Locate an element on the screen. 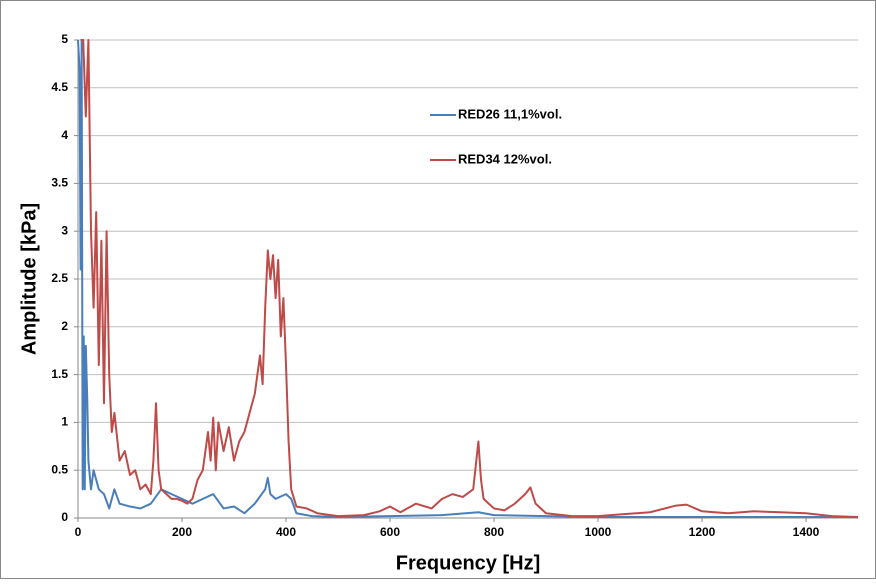 This screenshot has width=876, height=584. y-tick-label: 1.5 is located at coordinates (59, 374).